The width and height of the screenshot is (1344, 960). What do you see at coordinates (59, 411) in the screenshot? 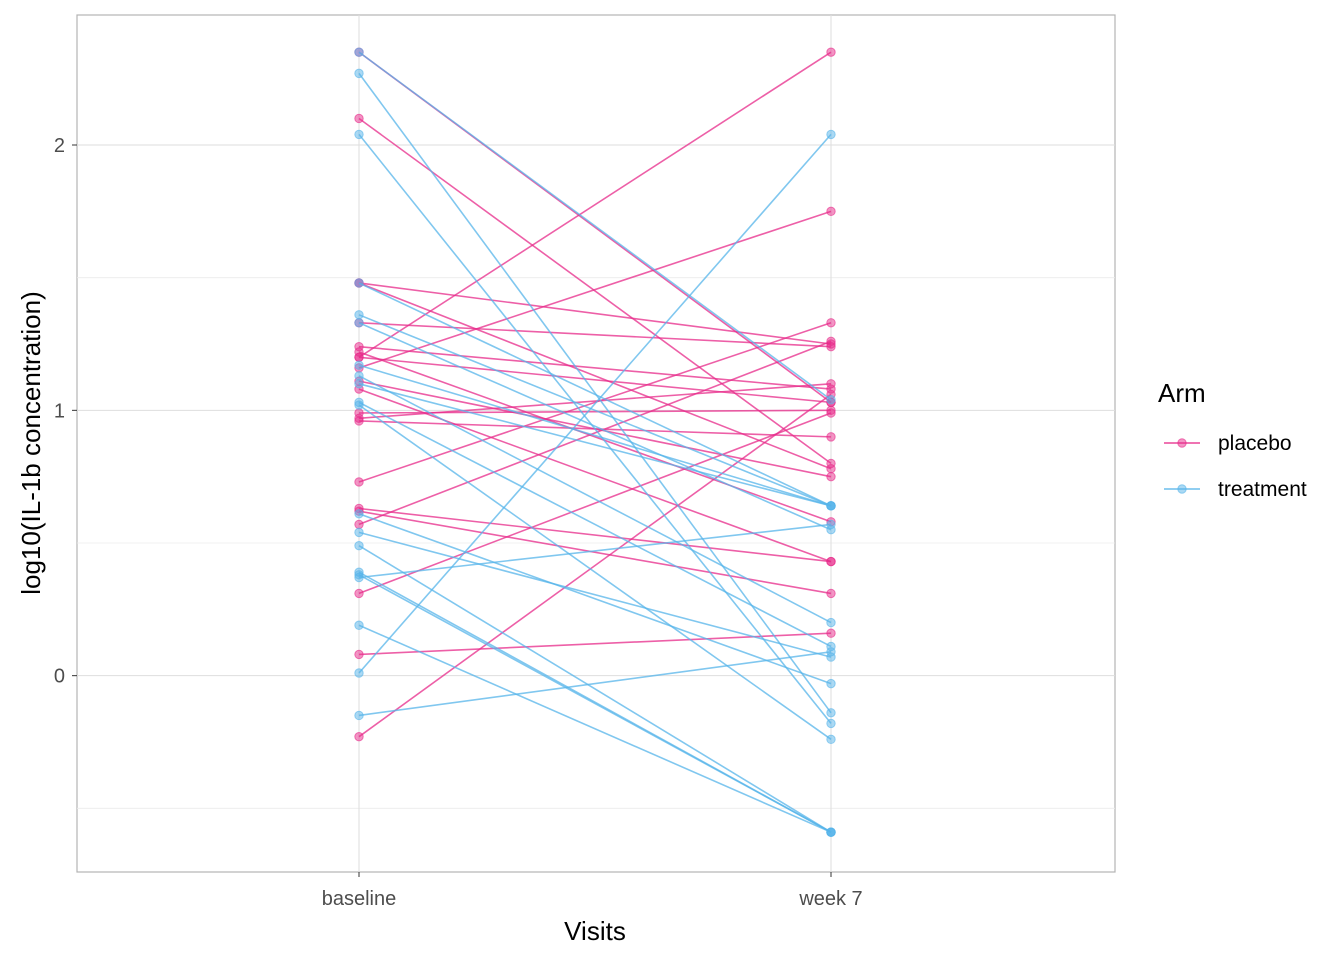
I see `y-tick-label: 1` at bounding box center [59, 411].